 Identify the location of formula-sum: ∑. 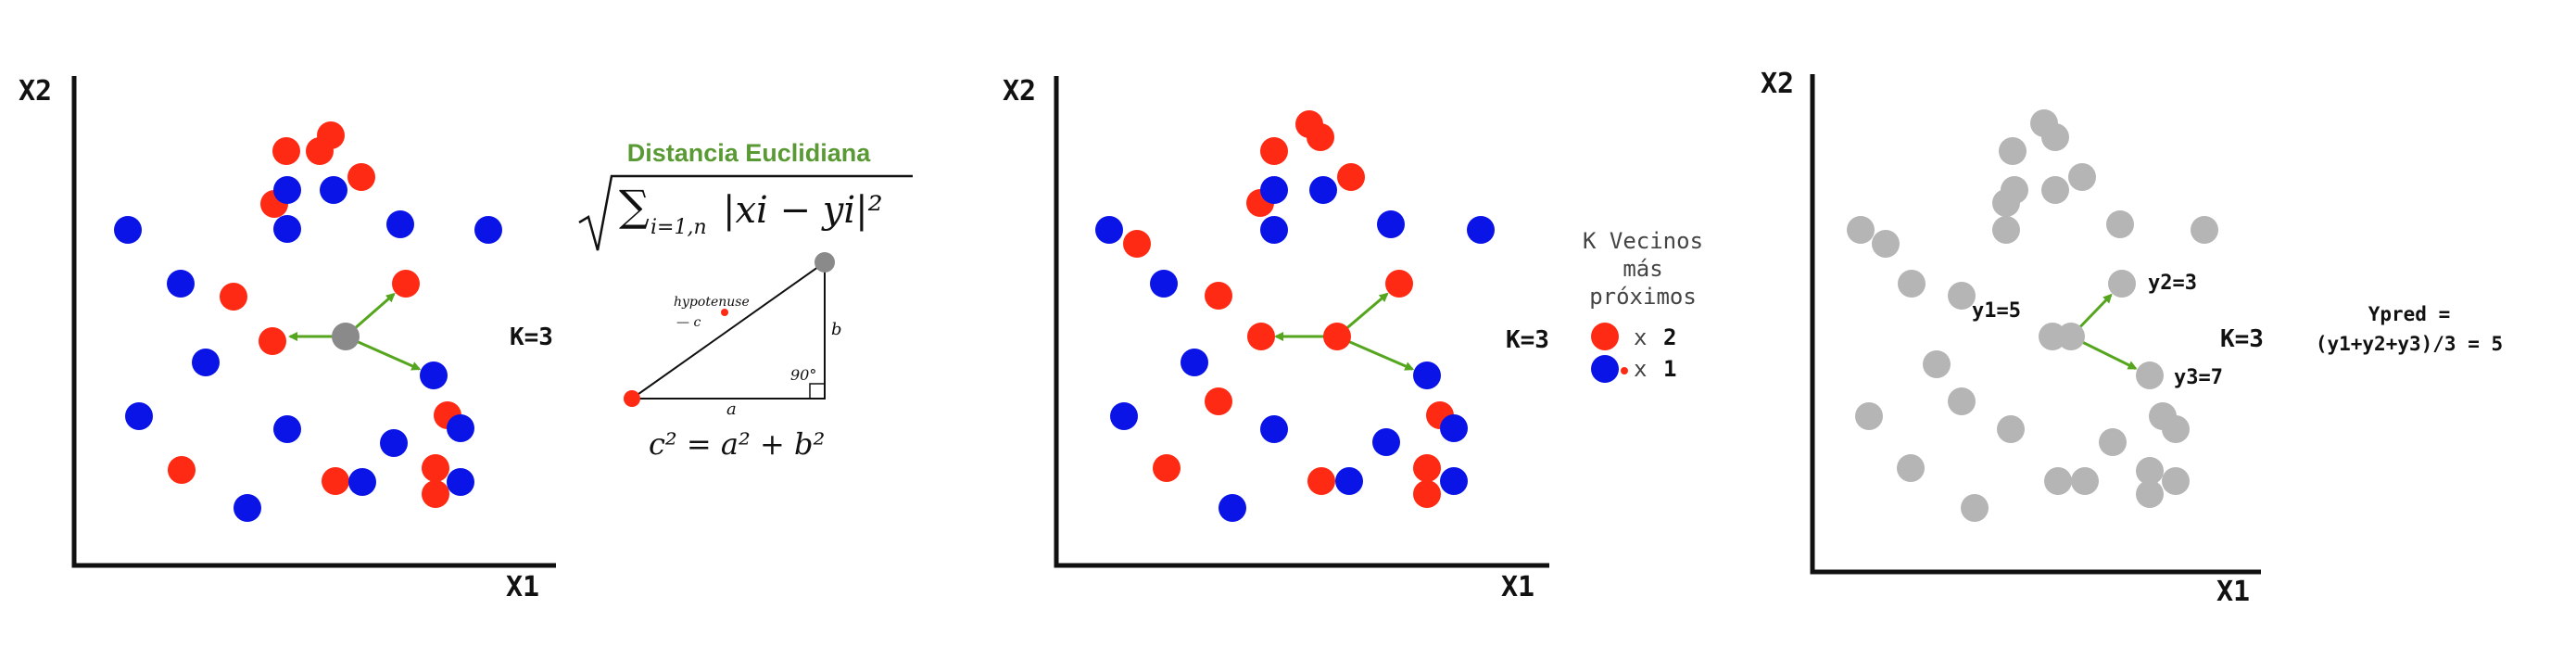
(634, 206).